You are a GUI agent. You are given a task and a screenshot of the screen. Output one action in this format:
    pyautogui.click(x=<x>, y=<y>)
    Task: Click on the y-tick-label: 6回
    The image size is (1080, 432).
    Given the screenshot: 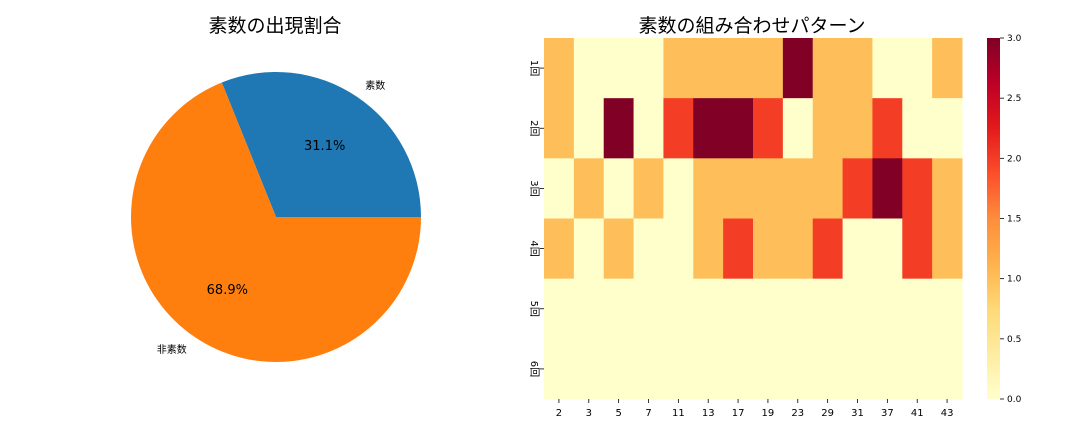 What is the action you would take?
    pyautogui.click(x=534, y=369)
    